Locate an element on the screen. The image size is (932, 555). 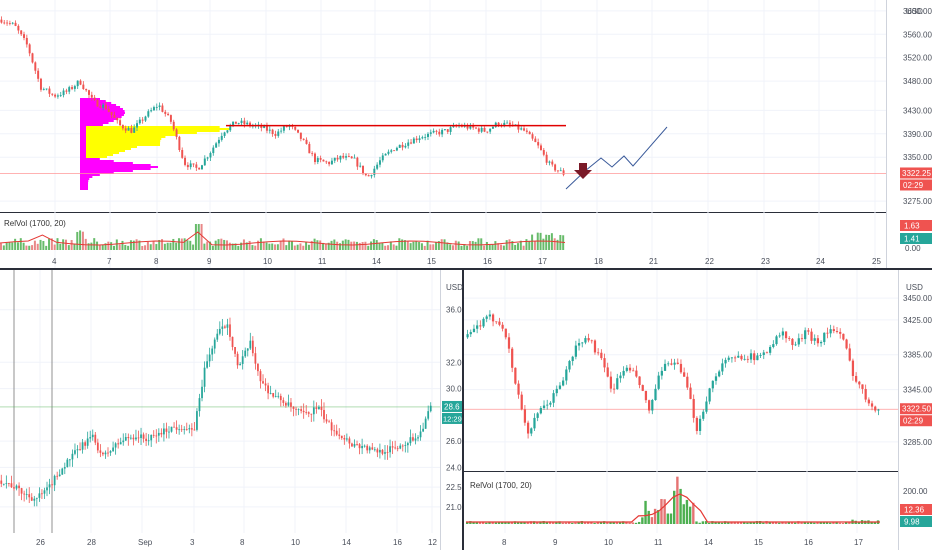
top-chart-time-axis: 4 7 8 9 10 11 14 15 16 17 18 21 22 23 24 25 is located at coordinates (466, 261).